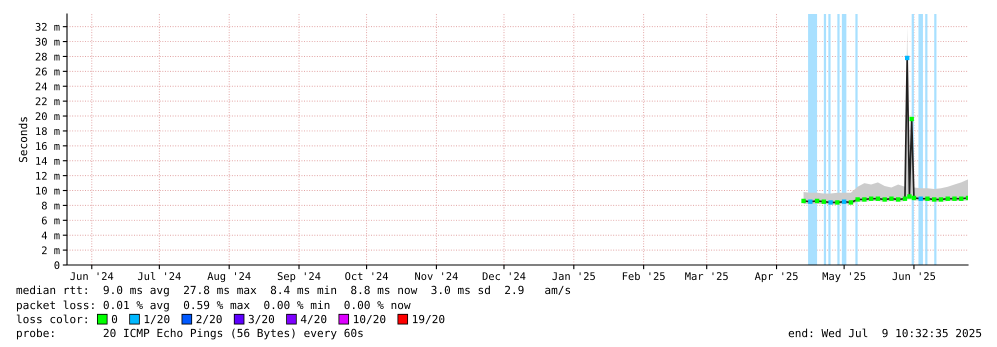 The width and height of the screenshot is (997, 347). What do you see at coordinates (51, 250) in the screenshot?
I see `y-tick-label: 2 m` at bounding box center [51, 250].